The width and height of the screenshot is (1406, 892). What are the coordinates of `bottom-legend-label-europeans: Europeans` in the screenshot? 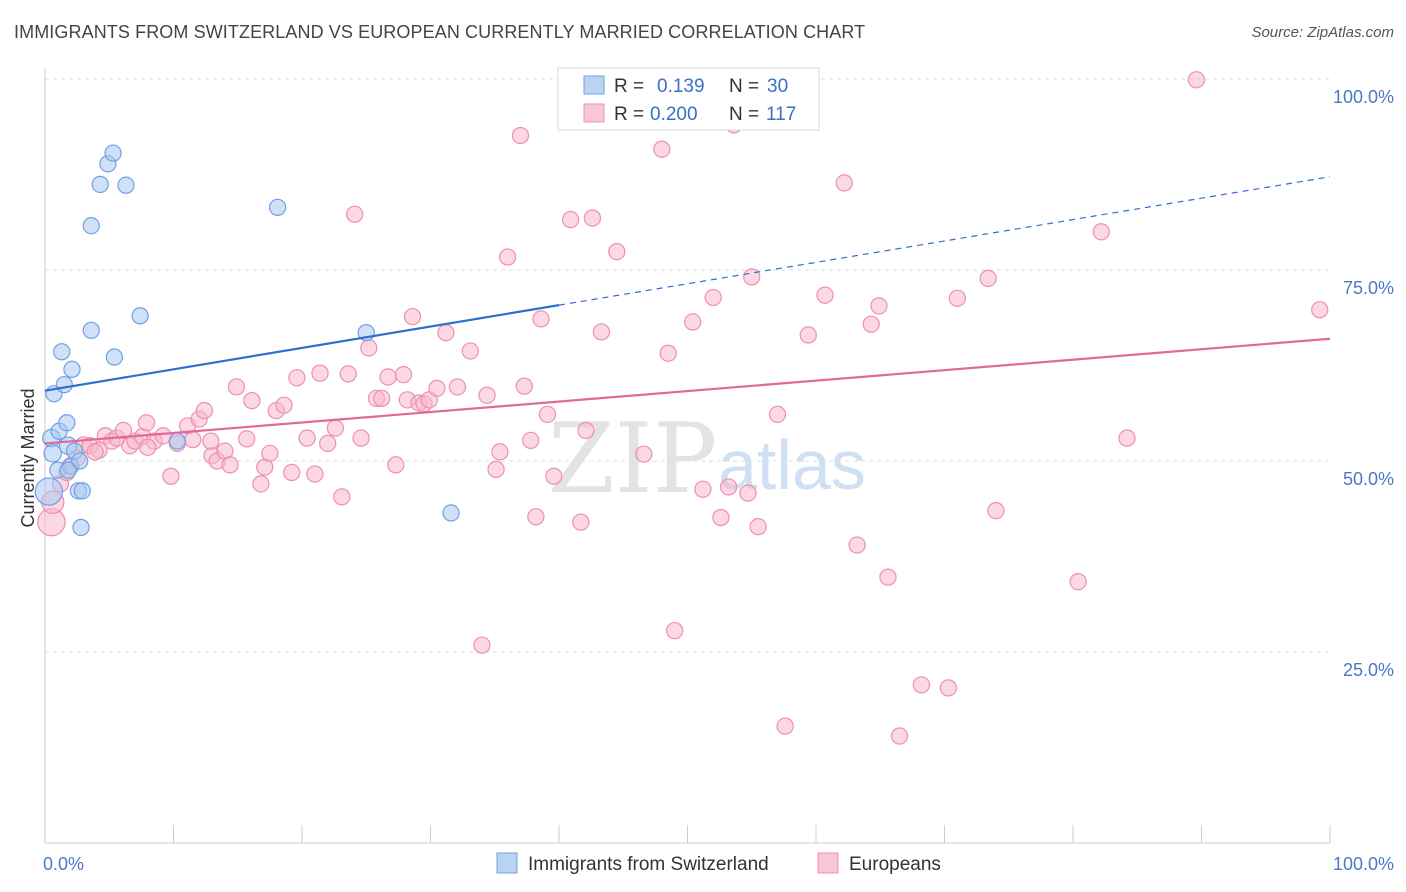 It's located at (895, 864).